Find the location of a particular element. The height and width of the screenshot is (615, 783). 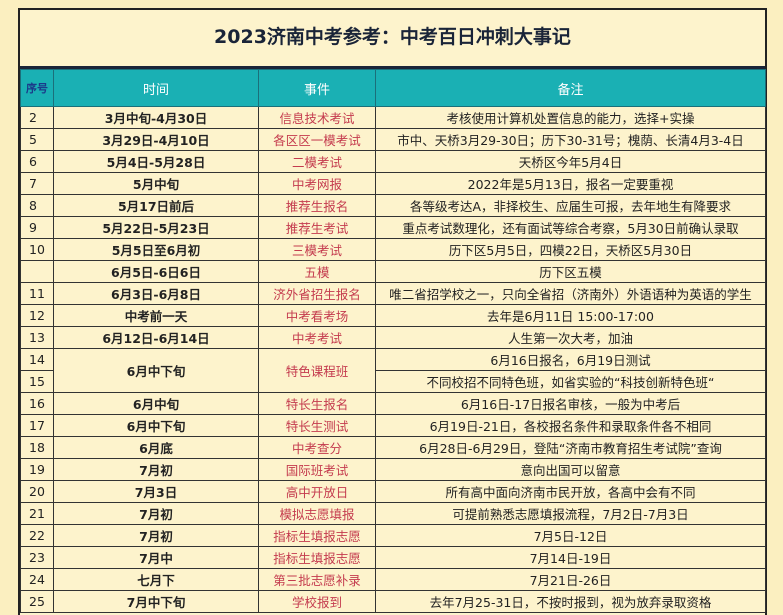

row-no: 5 is located at coordinates (37, 139).